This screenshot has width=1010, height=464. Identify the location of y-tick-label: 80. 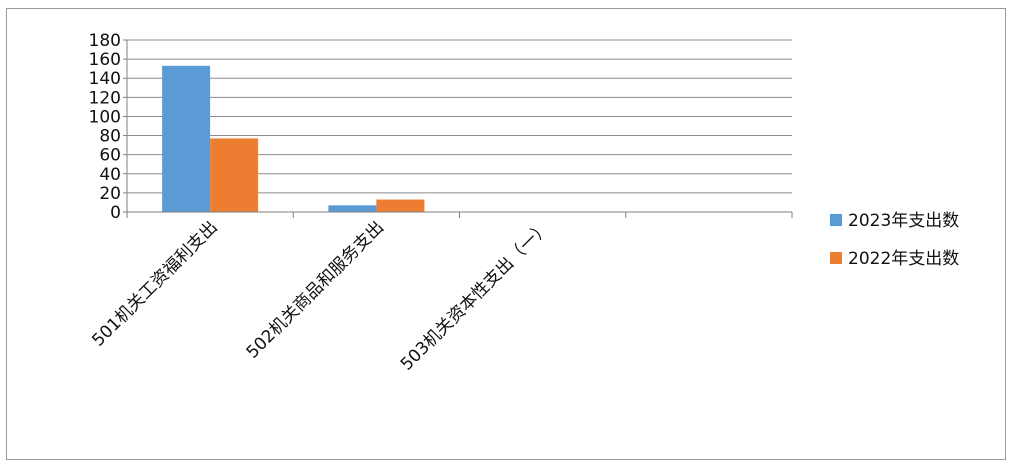
(110, 137).